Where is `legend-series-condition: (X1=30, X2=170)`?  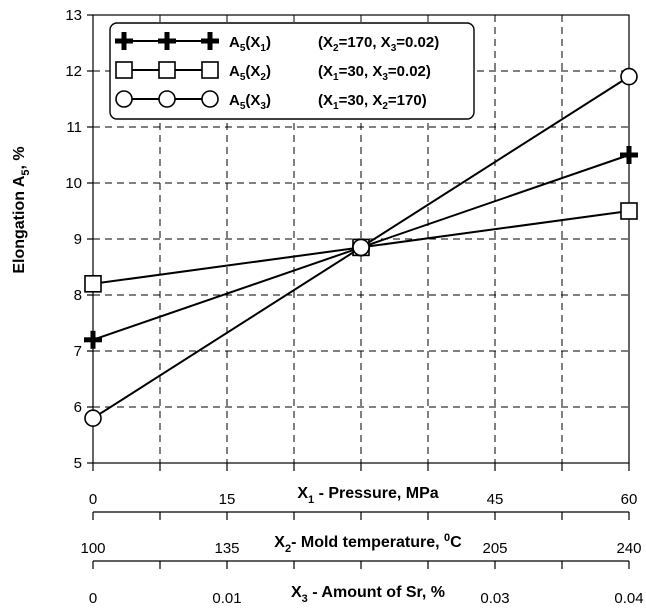 legend-series-condition: (X1=30, X2=170) is located at coordinates (372, 102).